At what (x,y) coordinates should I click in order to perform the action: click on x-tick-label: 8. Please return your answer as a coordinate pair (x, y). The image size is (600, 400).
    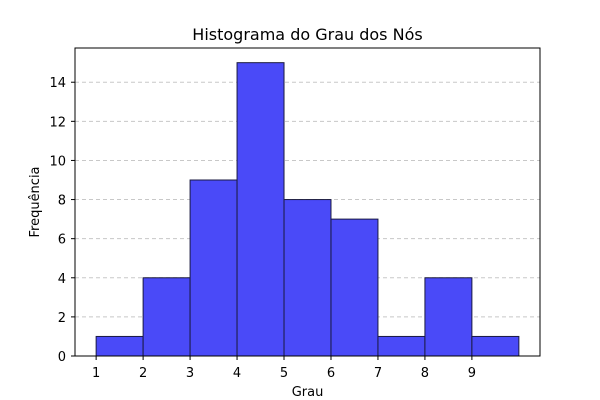
    Looking at the image, I should click on (425, 373).